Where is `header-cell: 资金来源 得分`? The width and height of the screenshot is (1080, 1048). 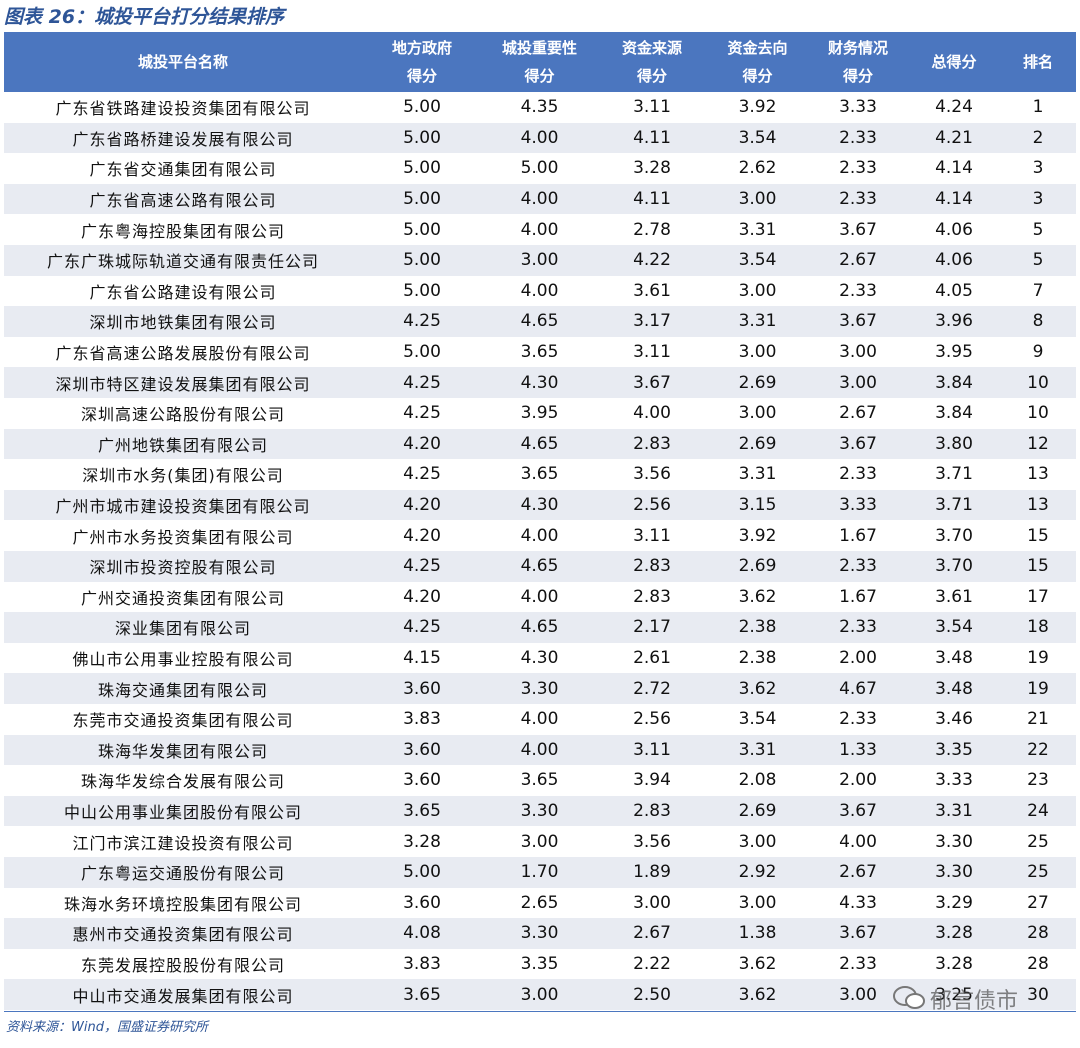 header-cell: 资金来源 得分 is located at coordinates (652, 62).